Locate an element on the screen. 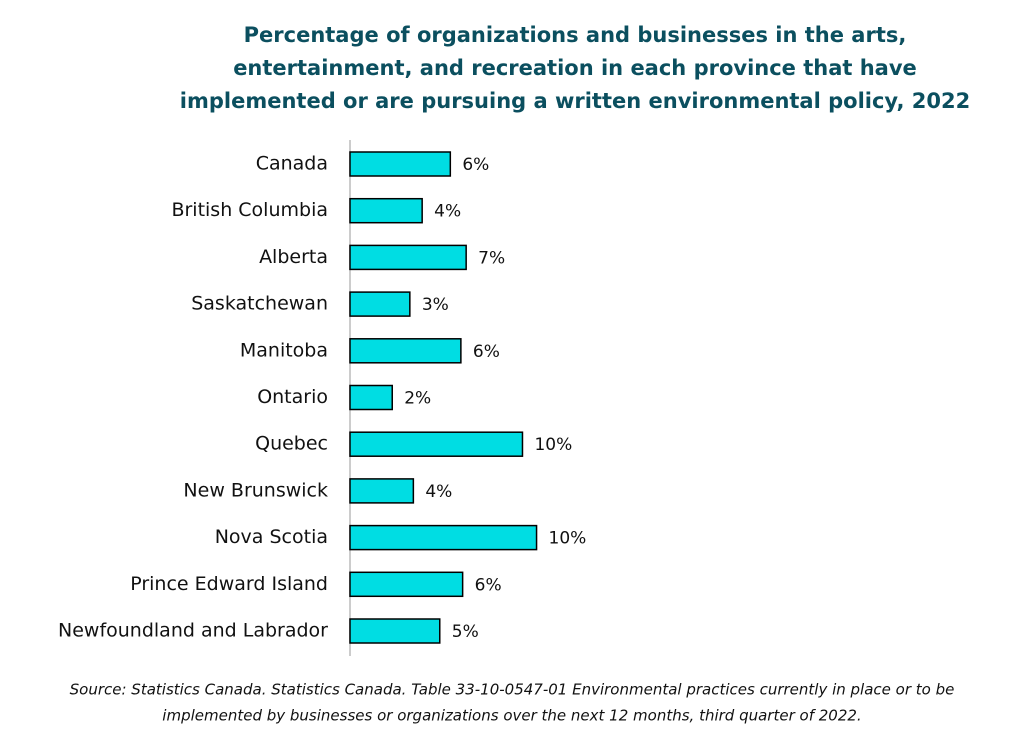 Image resolution: width=1024 pixels, height=750 pixels. data-label: 5% is located at coordinates (465, 632).